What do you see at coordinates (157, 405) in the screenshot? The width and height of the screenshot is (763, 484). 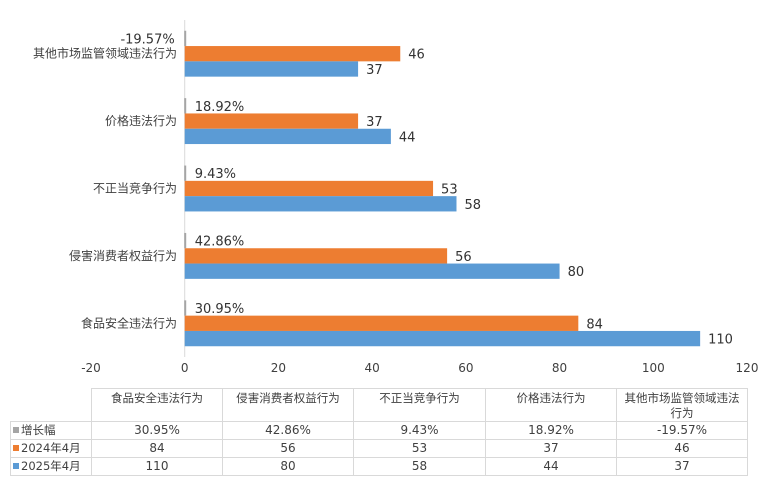 I see `table-header-cell: 食品安全违法行为` at bounding box center [157, 405].